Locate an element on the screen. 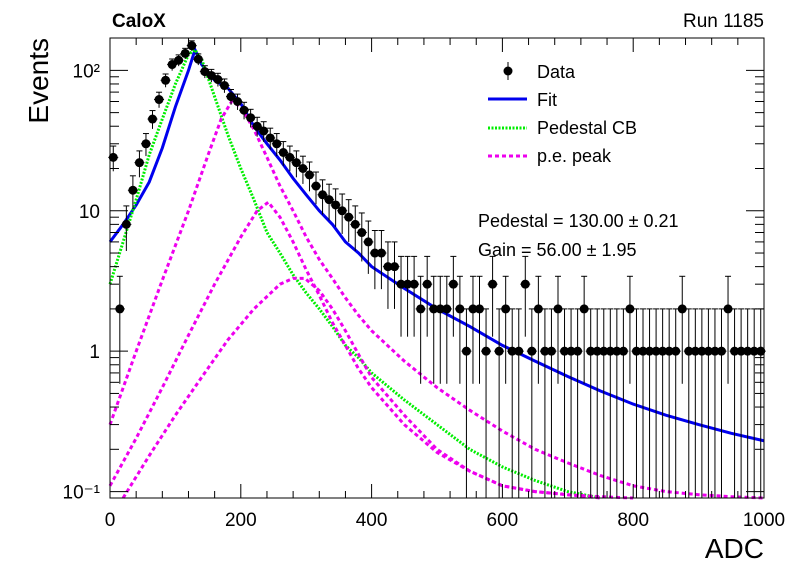 This screenshot has width=796, height=572. run-label: Run 1185 is located at coordinates (723, 21).